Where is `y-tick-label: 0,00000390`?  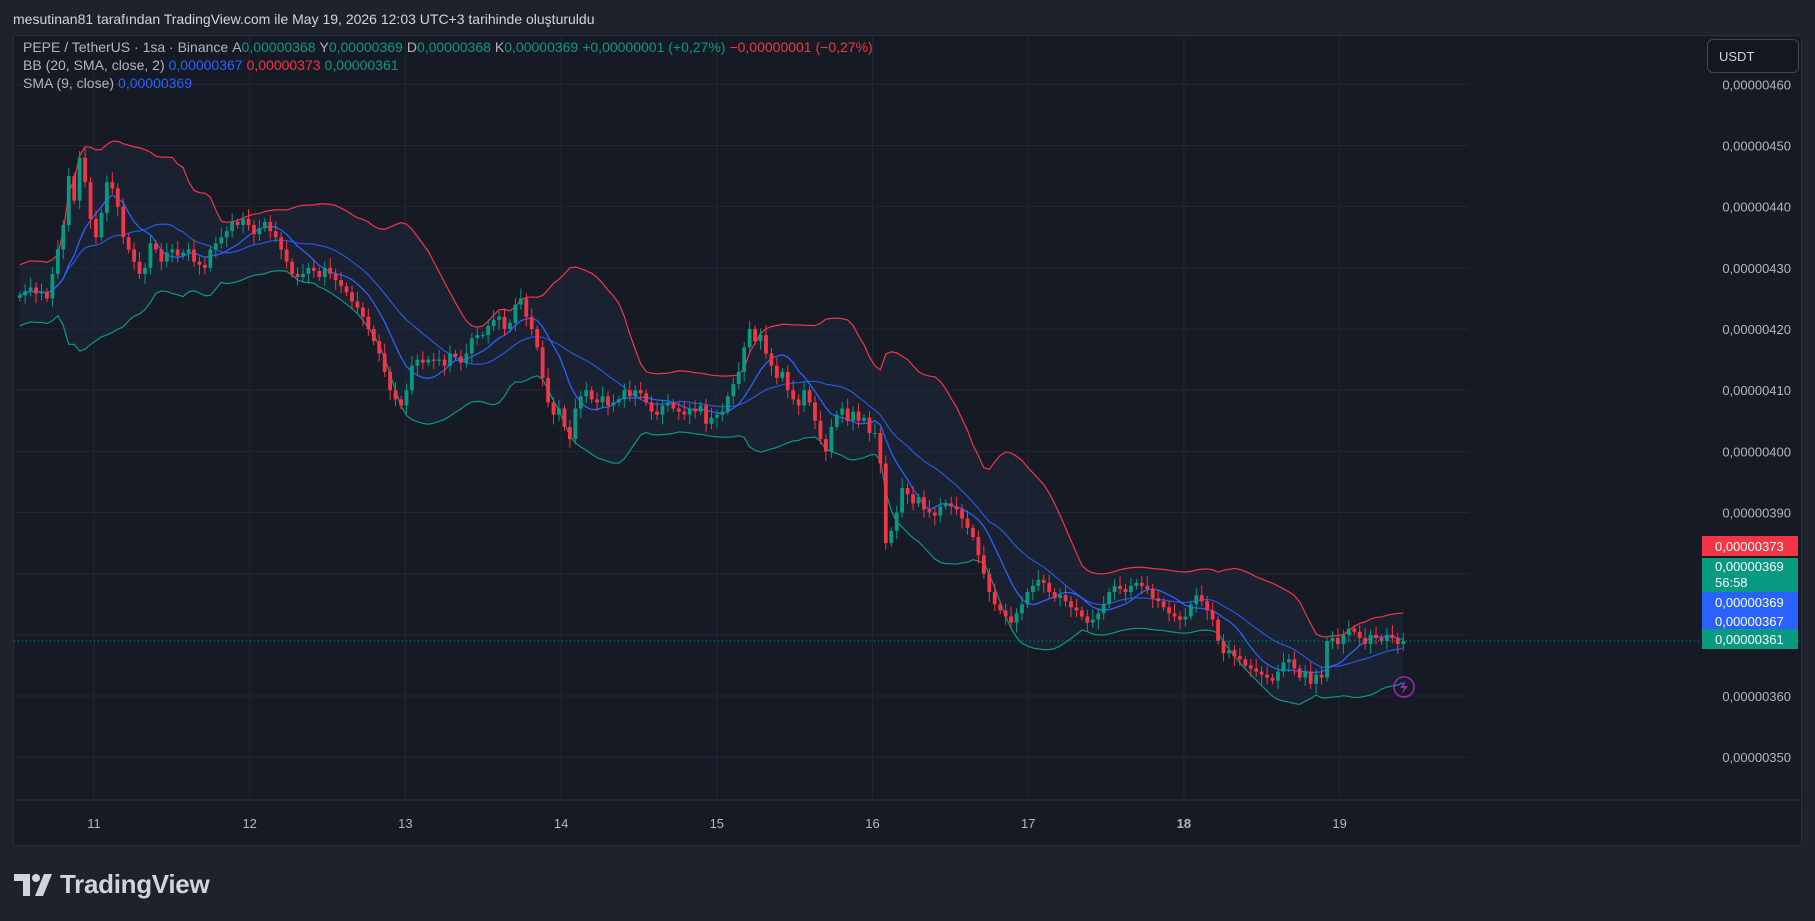 y-tick-label: 0,00000390 is located at coordinates (1756, 513).